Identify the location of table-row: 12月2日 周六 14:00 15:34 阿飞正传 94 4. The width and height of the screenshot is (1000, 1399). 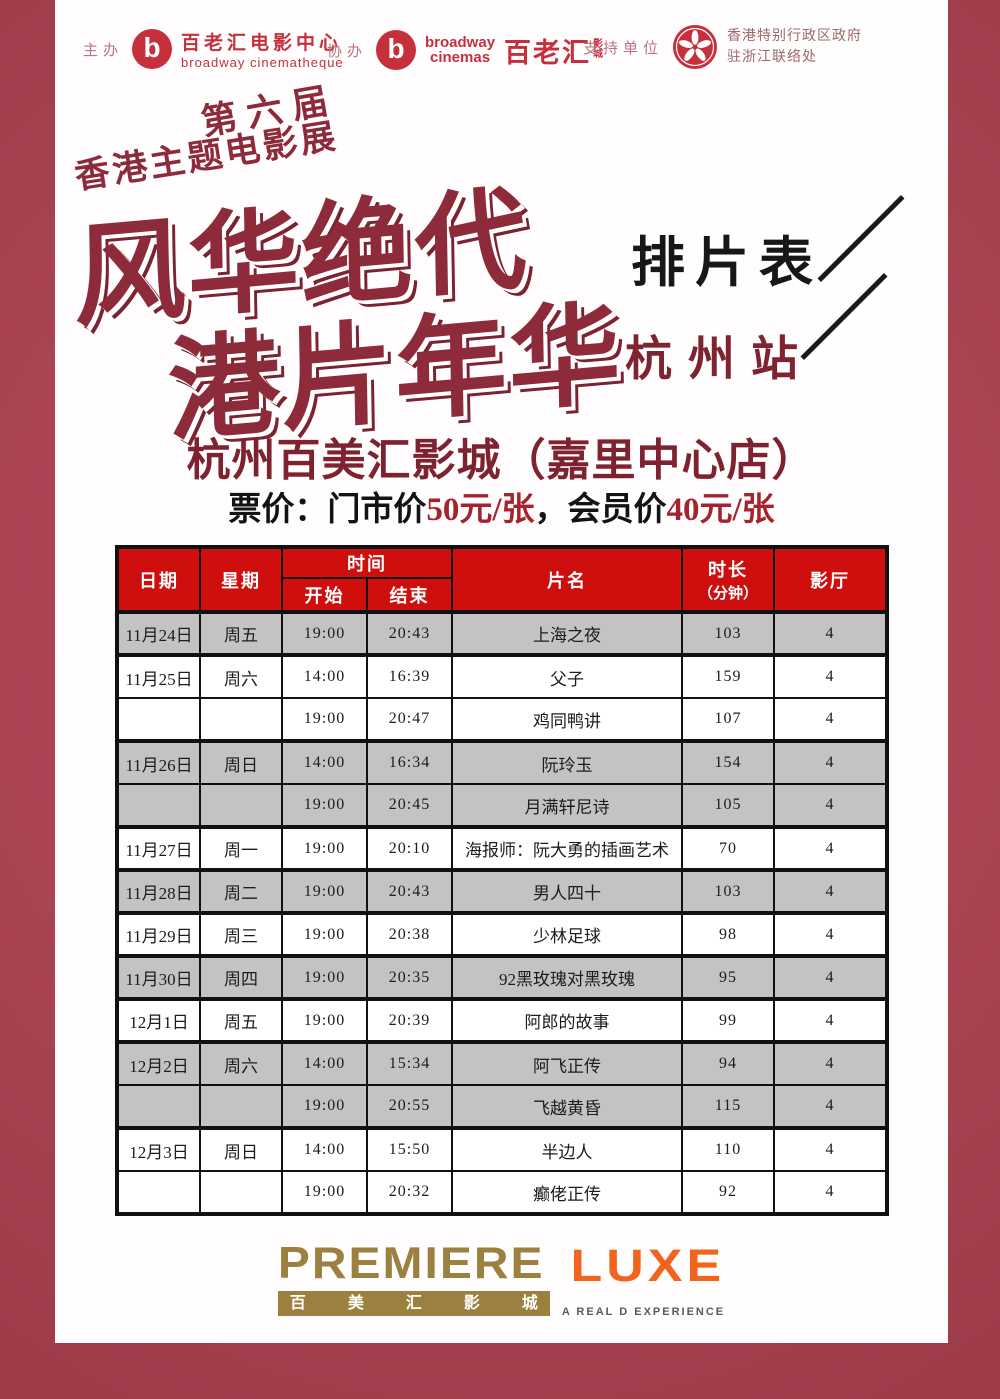
(502, 1063).